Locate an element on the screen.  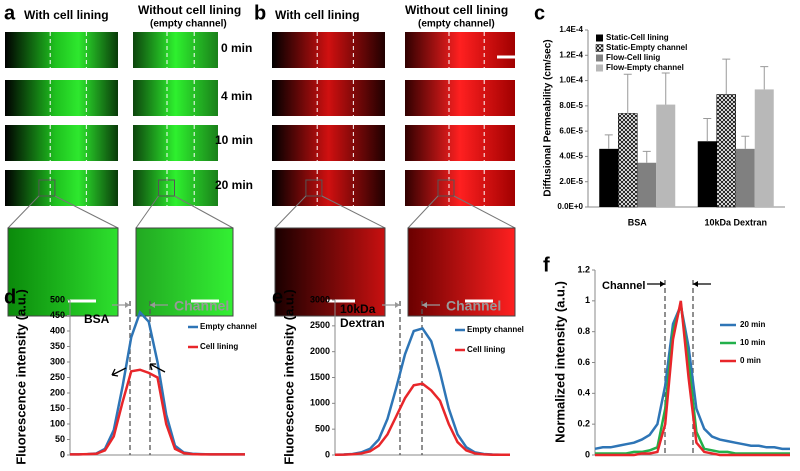
panel-label: b is located at coordinates (260, 13).